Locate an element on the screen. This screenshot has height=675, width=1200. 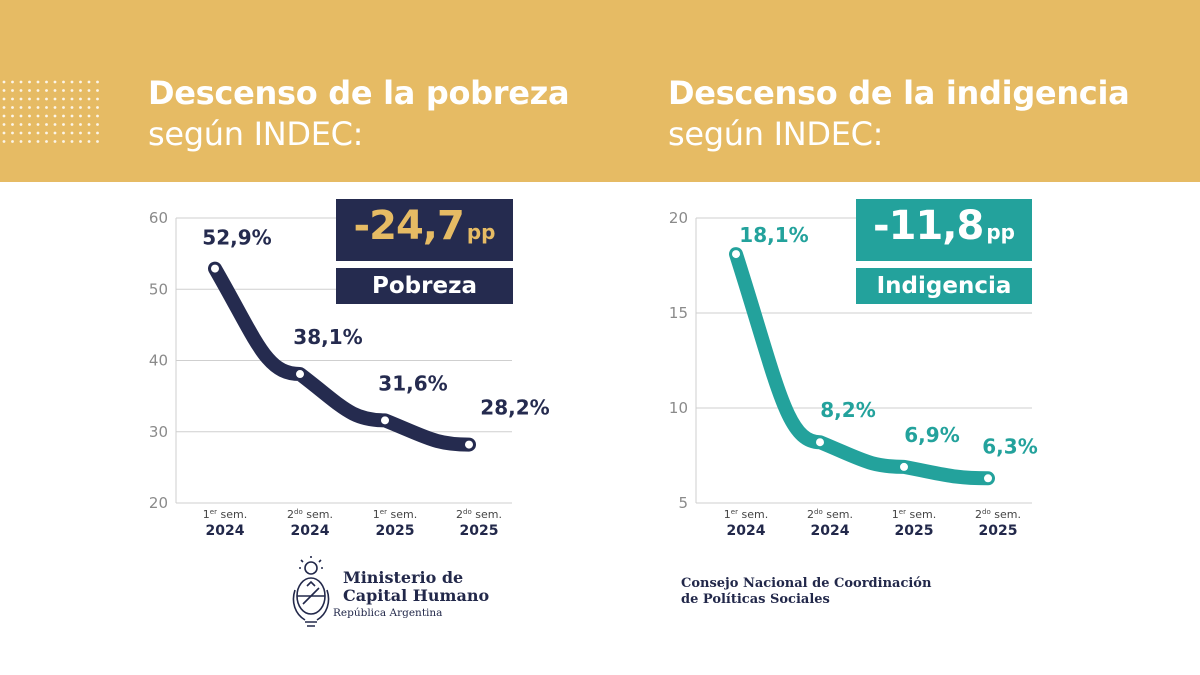
indigence-change-value: -11,8 is located at coordinates (928, 226).